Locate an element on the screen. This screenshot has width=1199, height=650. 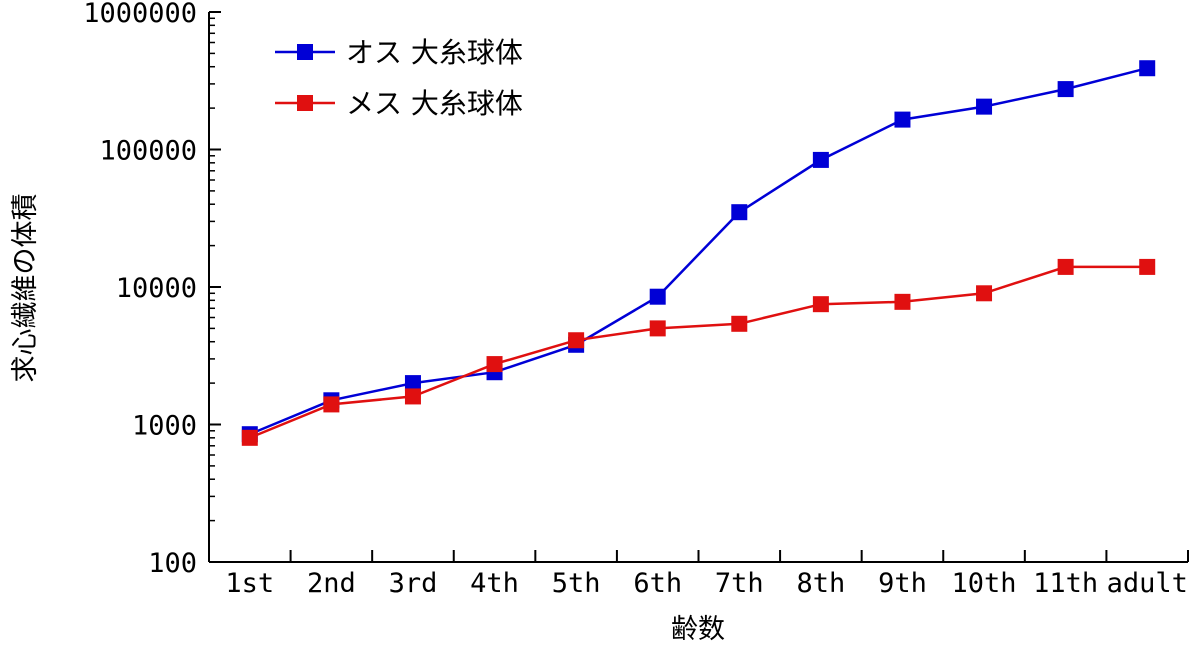
y-tick-label: 100000 is located at coordinates (148, 151).